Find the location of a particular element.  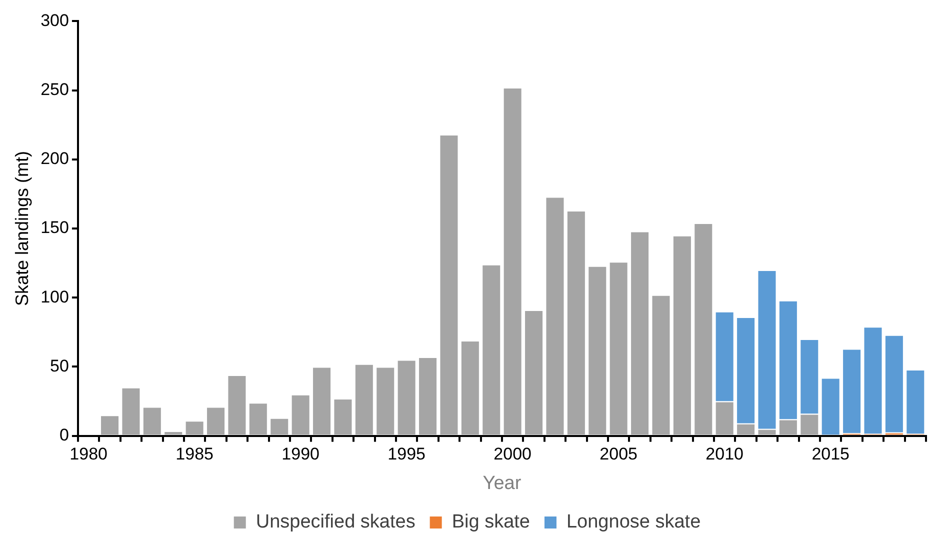

x-tick-label: 2015 is located at coordinates (831, 454).